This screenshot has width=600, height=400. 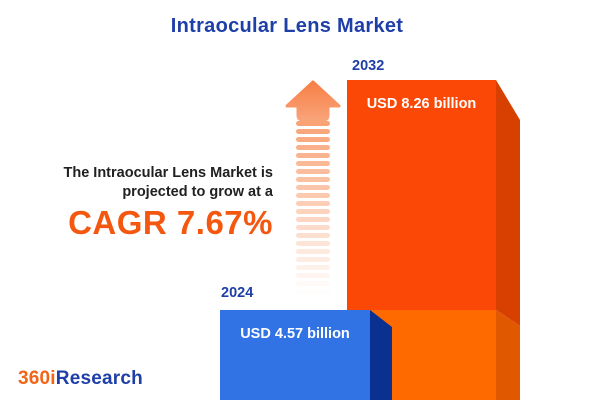 What do you see at coordinates (368, 66) in the screenshot?
I see `bar-2032-year-label: 2032` at bounding box center [368, 66].